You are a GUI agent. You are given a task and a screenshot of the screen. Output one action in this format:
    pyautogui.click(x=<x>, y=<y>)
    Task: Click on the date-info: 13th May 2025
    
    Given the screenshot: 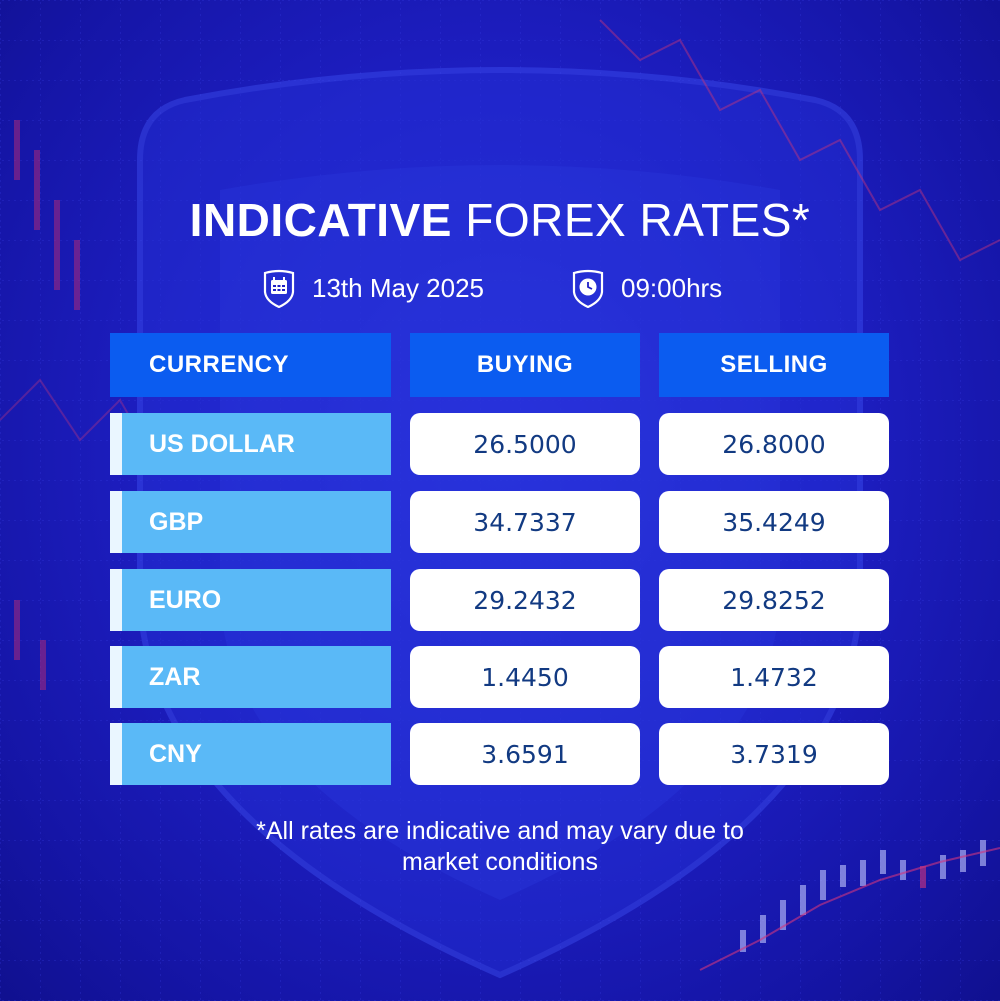 What is the action you would take?
    pyautogui.click(x=373, y=288)
    